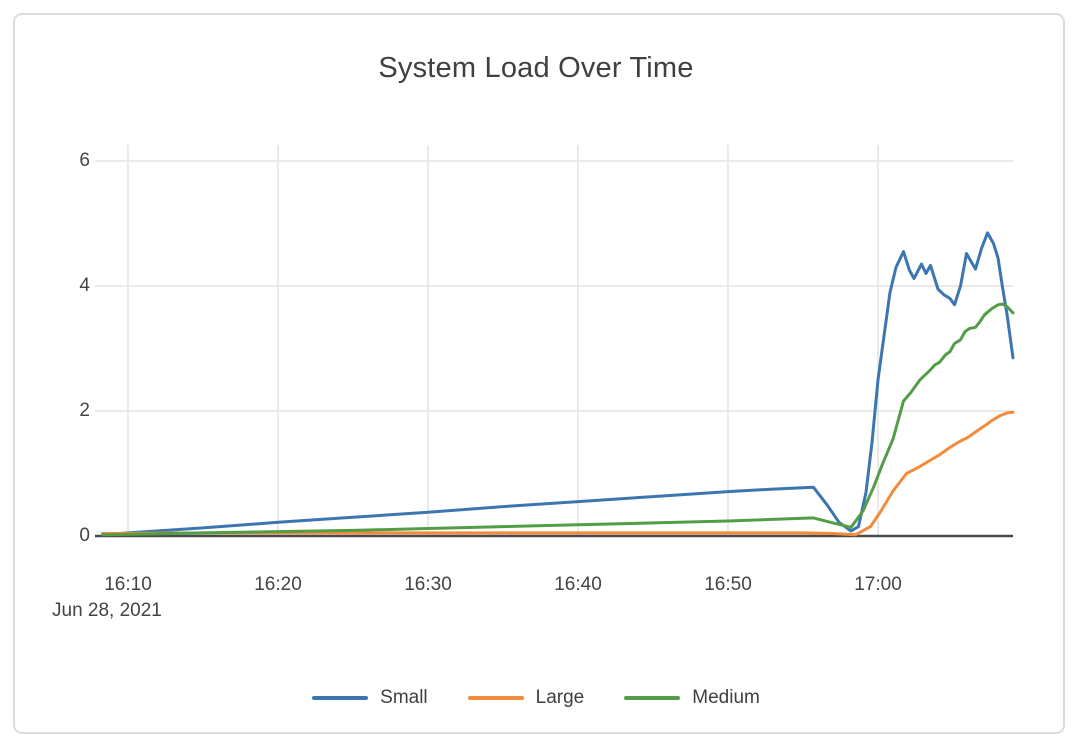 The width and height of the screenshot is (1072, 746). I want to click on y-tick-label: 6, so click(84, 160).